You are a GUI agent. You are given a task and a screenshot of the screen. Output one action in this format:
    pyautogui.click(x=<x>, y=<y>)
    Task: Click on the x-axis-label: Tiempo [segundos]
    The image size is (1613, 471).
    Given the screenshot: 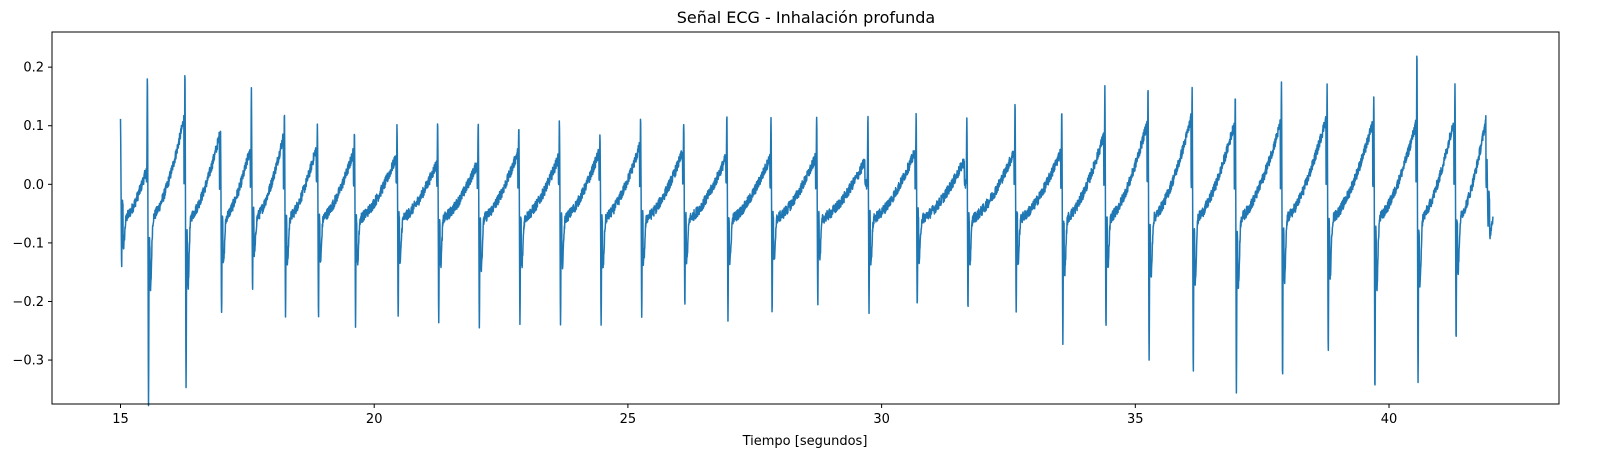 What is the action you would take?
    pyautogui.click(x=805, y=441)
    